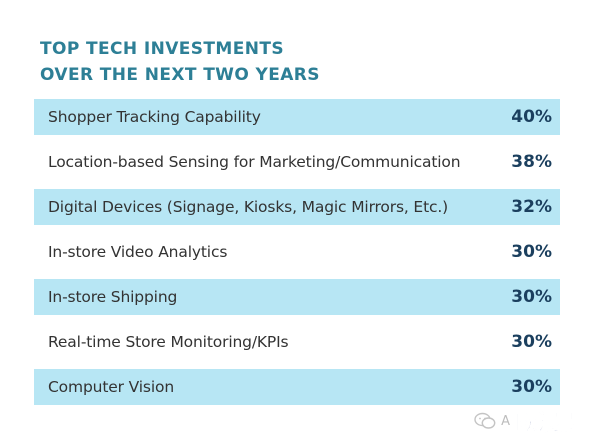 Image resolution: width=594 pixels, height=443 pixels. I want to click on row-label: Shopper Tracking Capability, so click(154, 117).